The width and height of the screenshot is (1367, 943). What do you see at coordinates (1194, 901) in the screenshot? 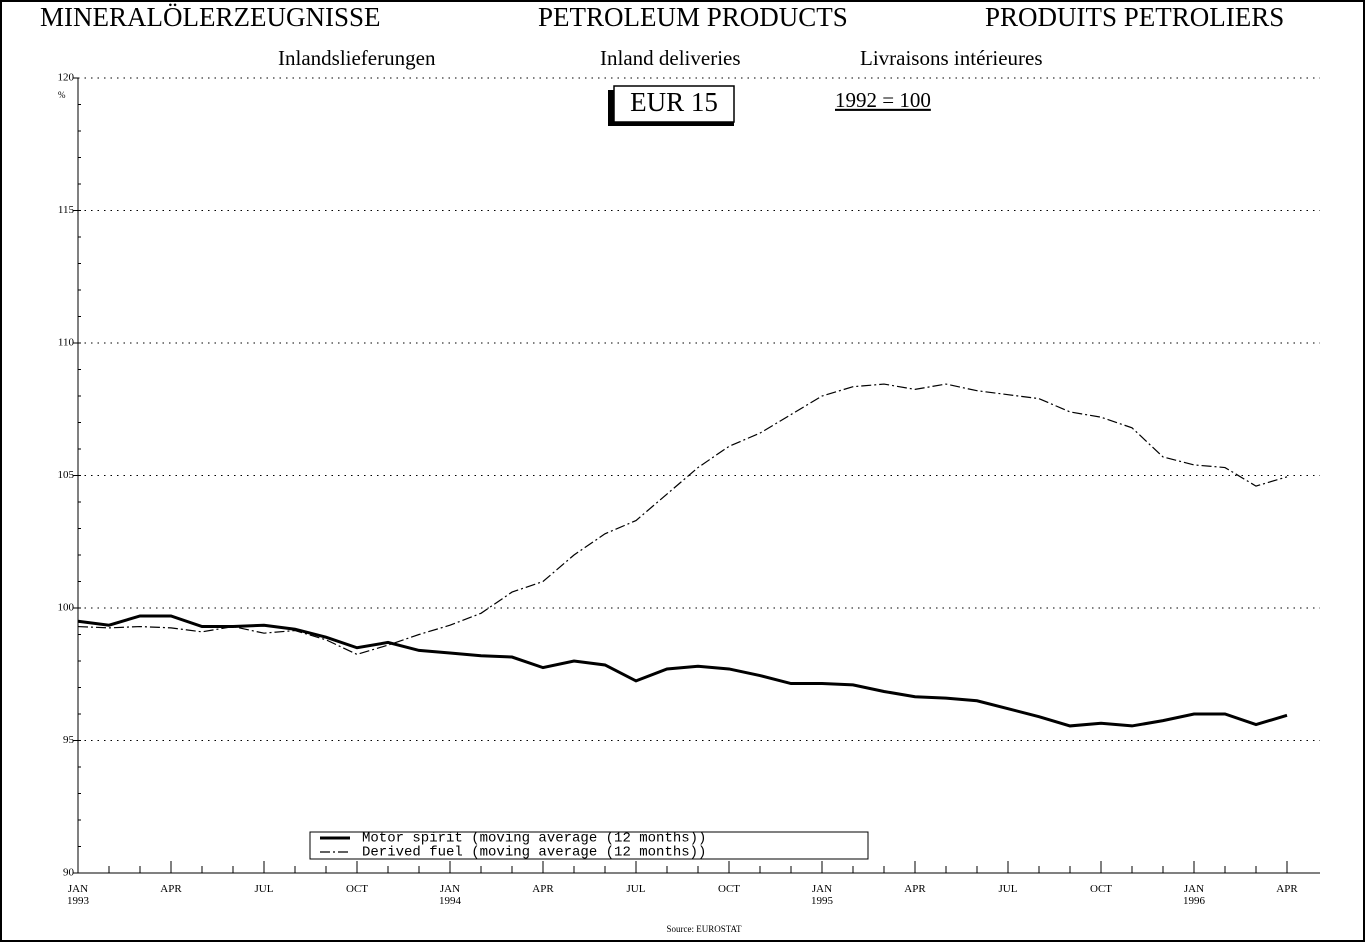
I see `x-tick-line: 1996` at bounding box center [1194, 901].